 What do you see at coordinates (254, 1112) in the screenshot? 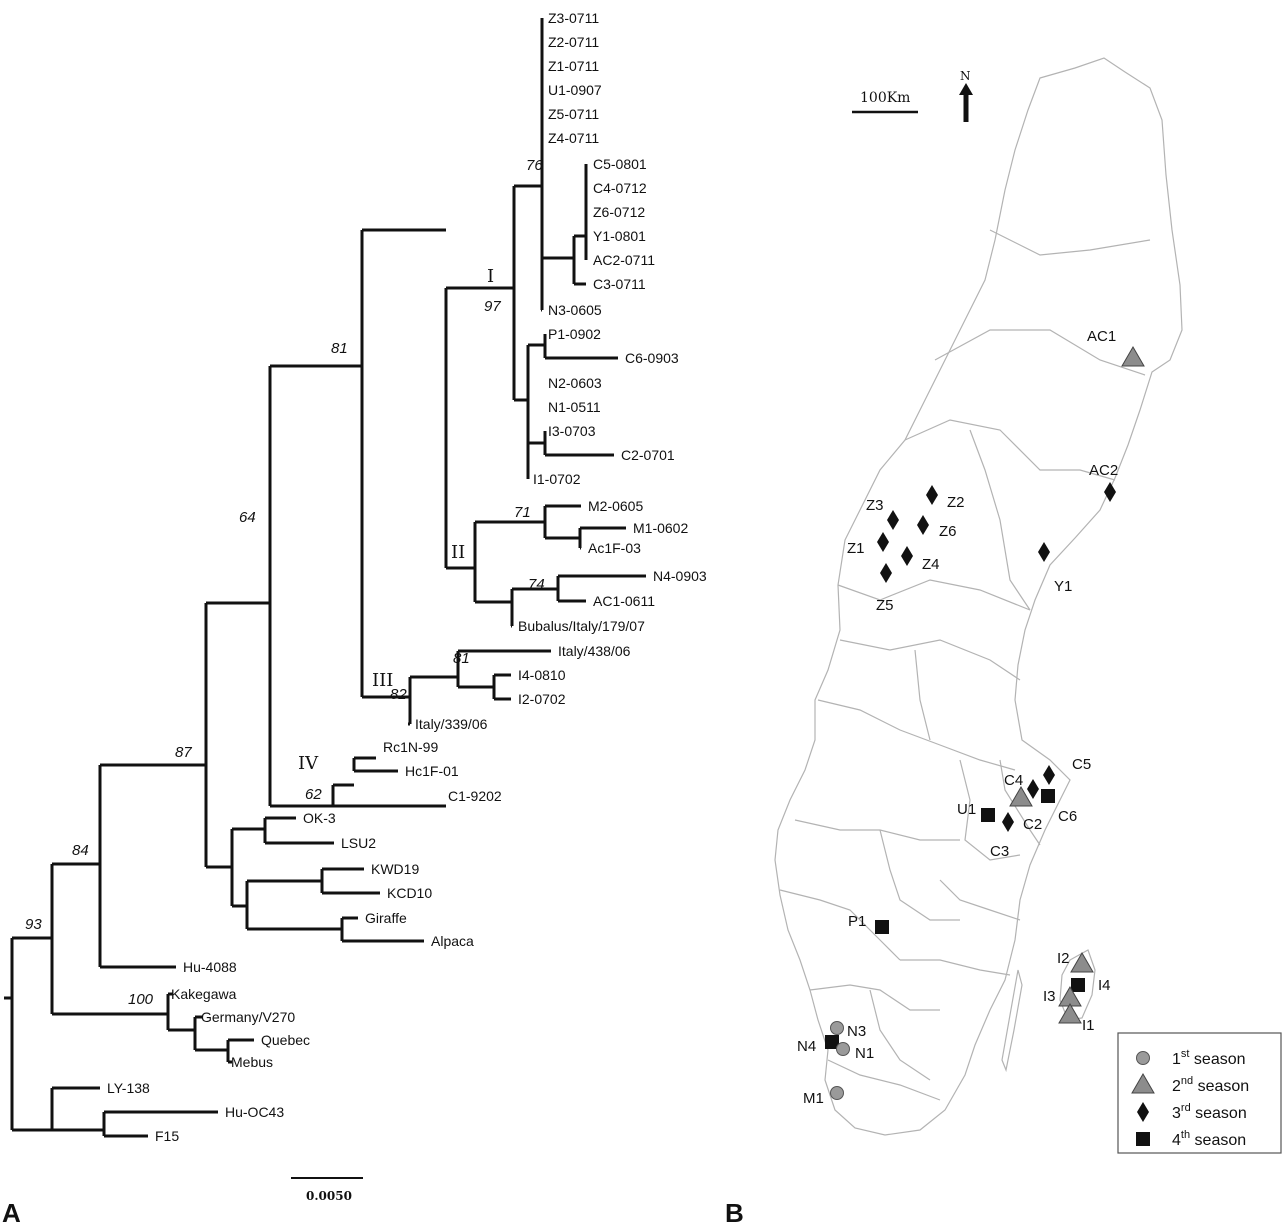
I see `leaf-label-huoc43: Hu-OC43` at bounding box center [254, 1112].